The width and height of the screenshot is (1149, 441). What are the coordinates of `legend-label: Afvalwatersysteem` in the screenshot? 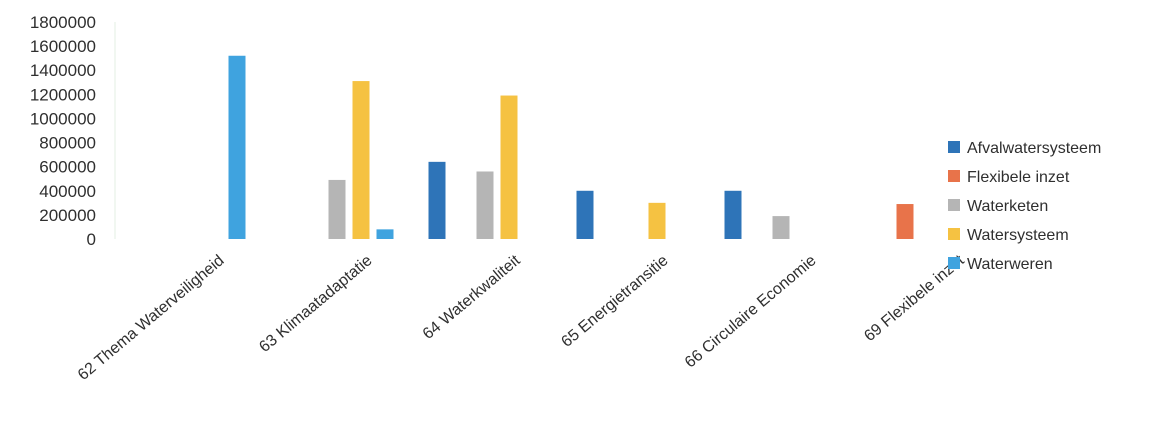 It's located at (1034, 148).